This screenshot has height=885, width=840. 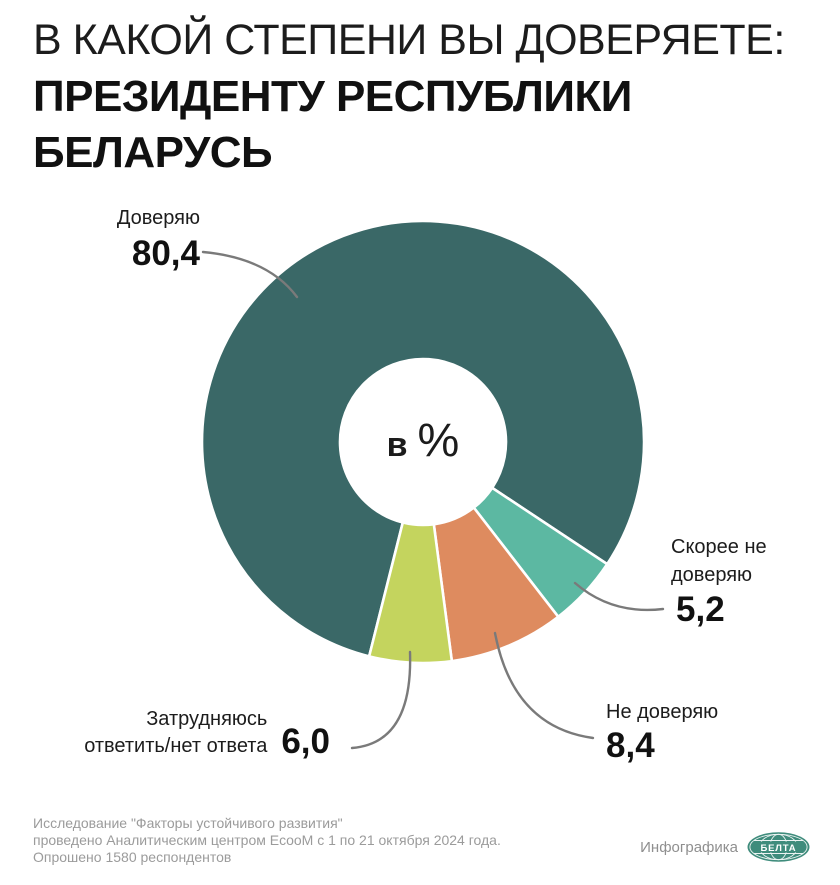 What do you see at coordinates (158, 218) in the screenshot?
I see `callout-trust-label: Доверяю` at bounding box center [158, 218].